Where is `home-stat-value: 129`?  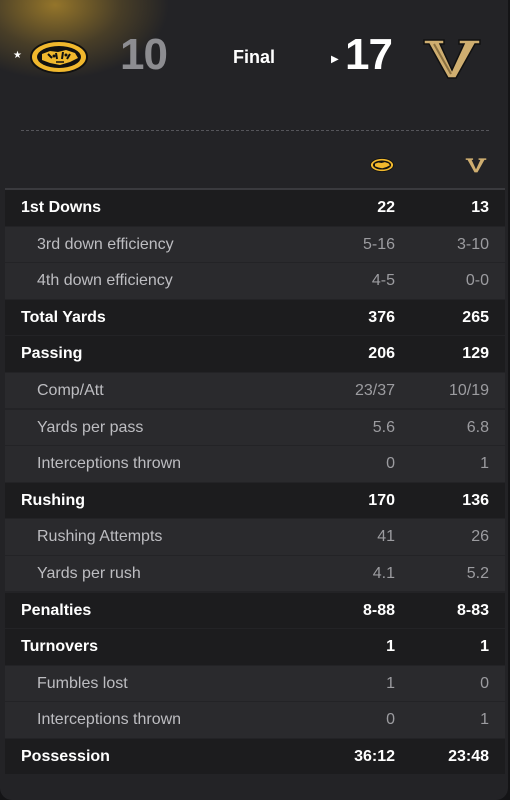
home-stat-value: 129 is located at coordinates (475, 354).